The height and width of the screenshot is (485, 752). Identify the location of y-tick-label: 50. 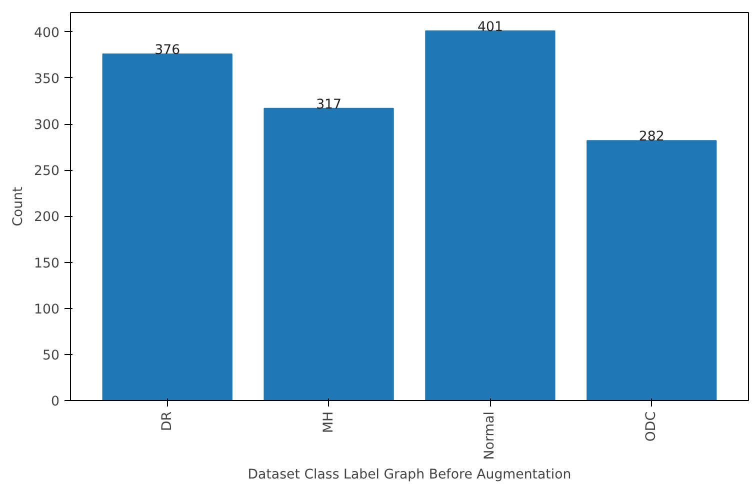
(51, 356).